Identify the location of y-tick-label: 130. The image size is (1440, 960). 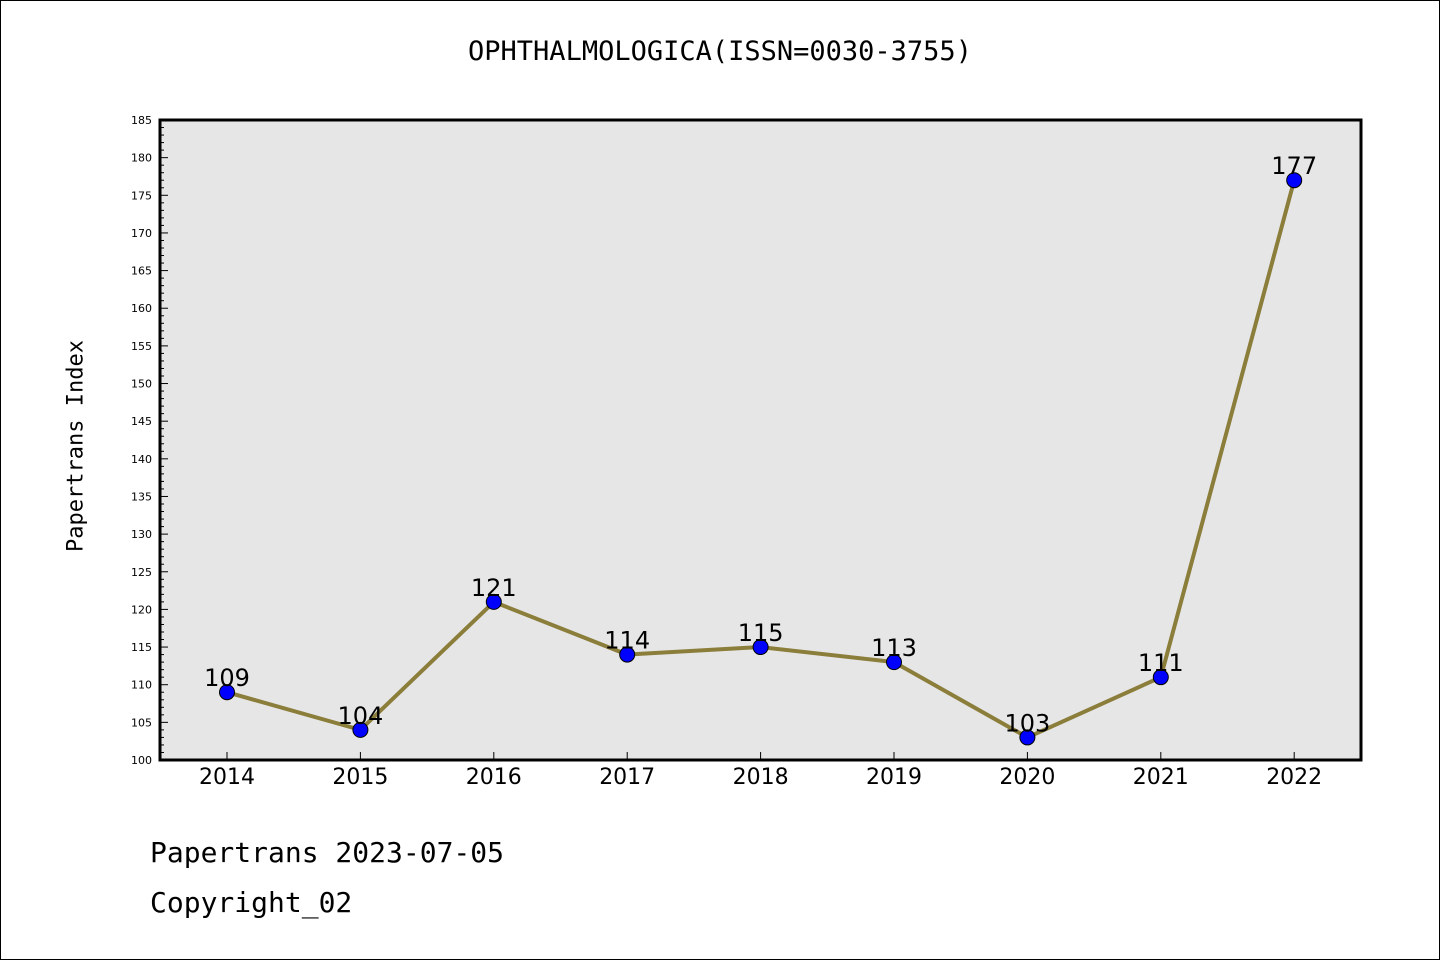
(141, 534).